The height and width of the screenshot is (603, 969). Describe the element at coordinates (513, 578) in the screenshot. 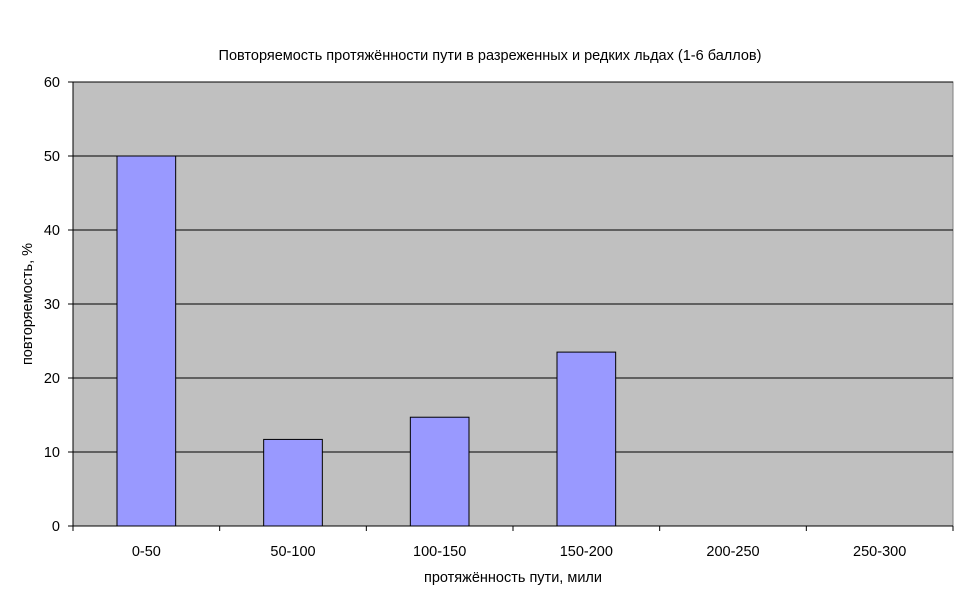

I see `x-axis-label: протяжённость пути, мили` at that location.